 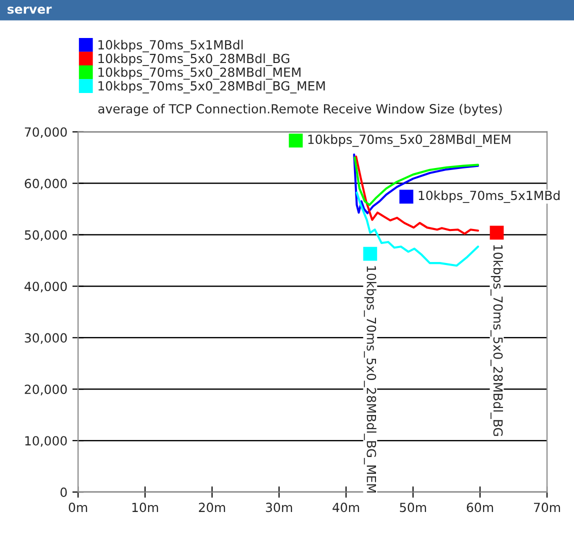 What do you see at coordinates (45, 184) in the screenshot?
I see `y-tick-label: 60,000` at bounding box center [45, 184].